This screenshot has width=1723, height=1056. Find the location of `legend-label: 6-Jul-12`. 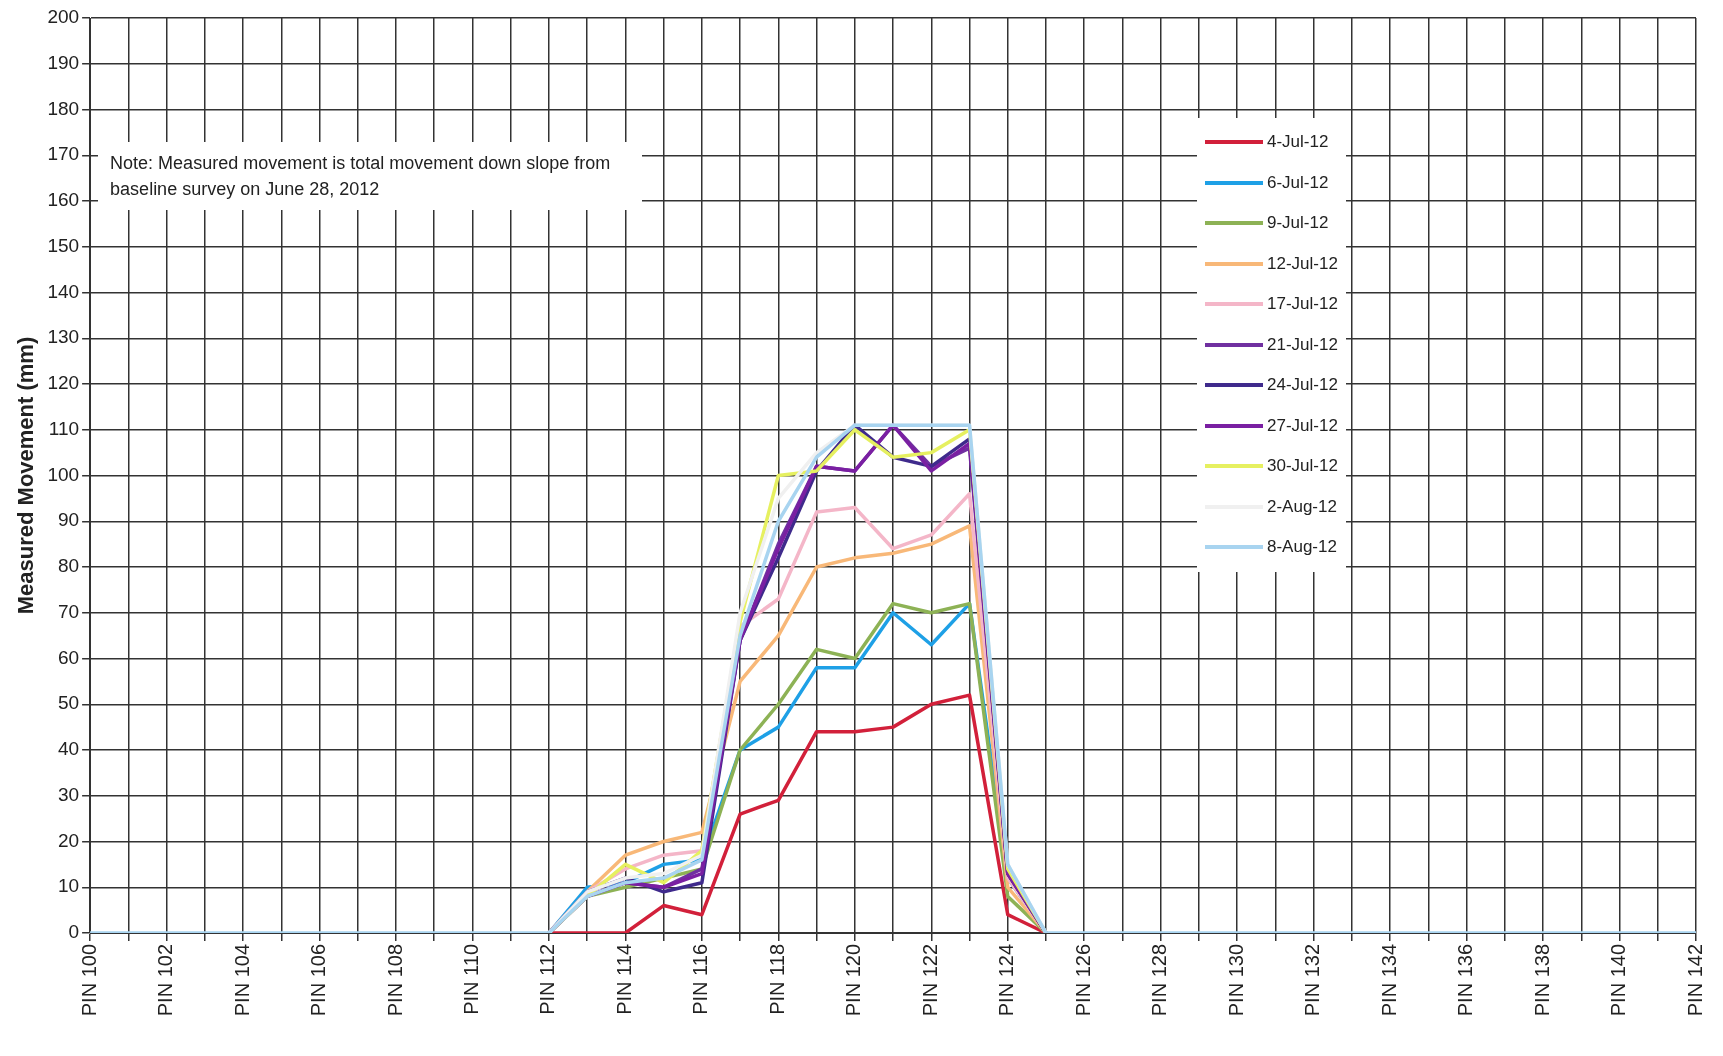

legend-label: 6-Jul-12 is located at coordinates (1298, 182).